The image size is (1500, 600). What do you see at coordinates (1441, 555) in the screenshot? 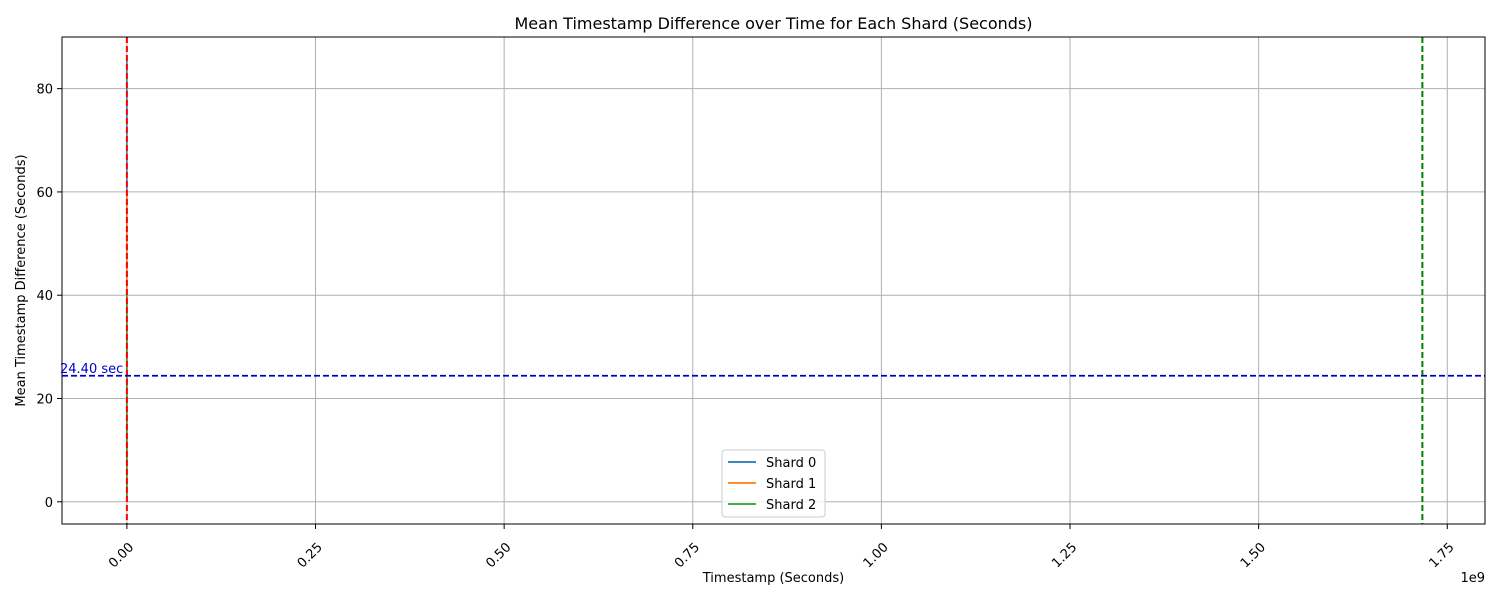
I see `x-tick-label: 1.75` at bounding box center [1441, 555].